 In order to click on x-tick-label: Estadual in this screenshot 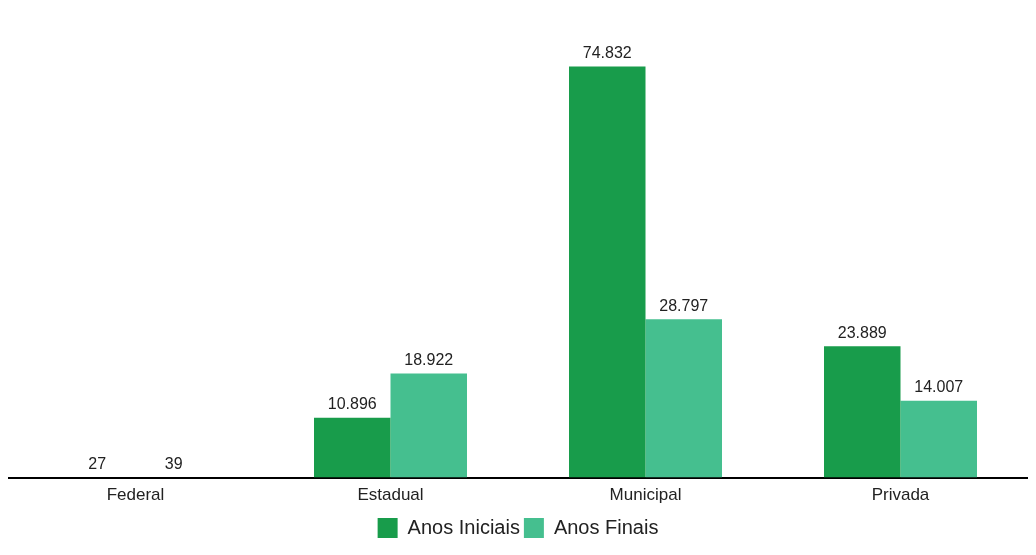, I will do `click(390, 495)`.